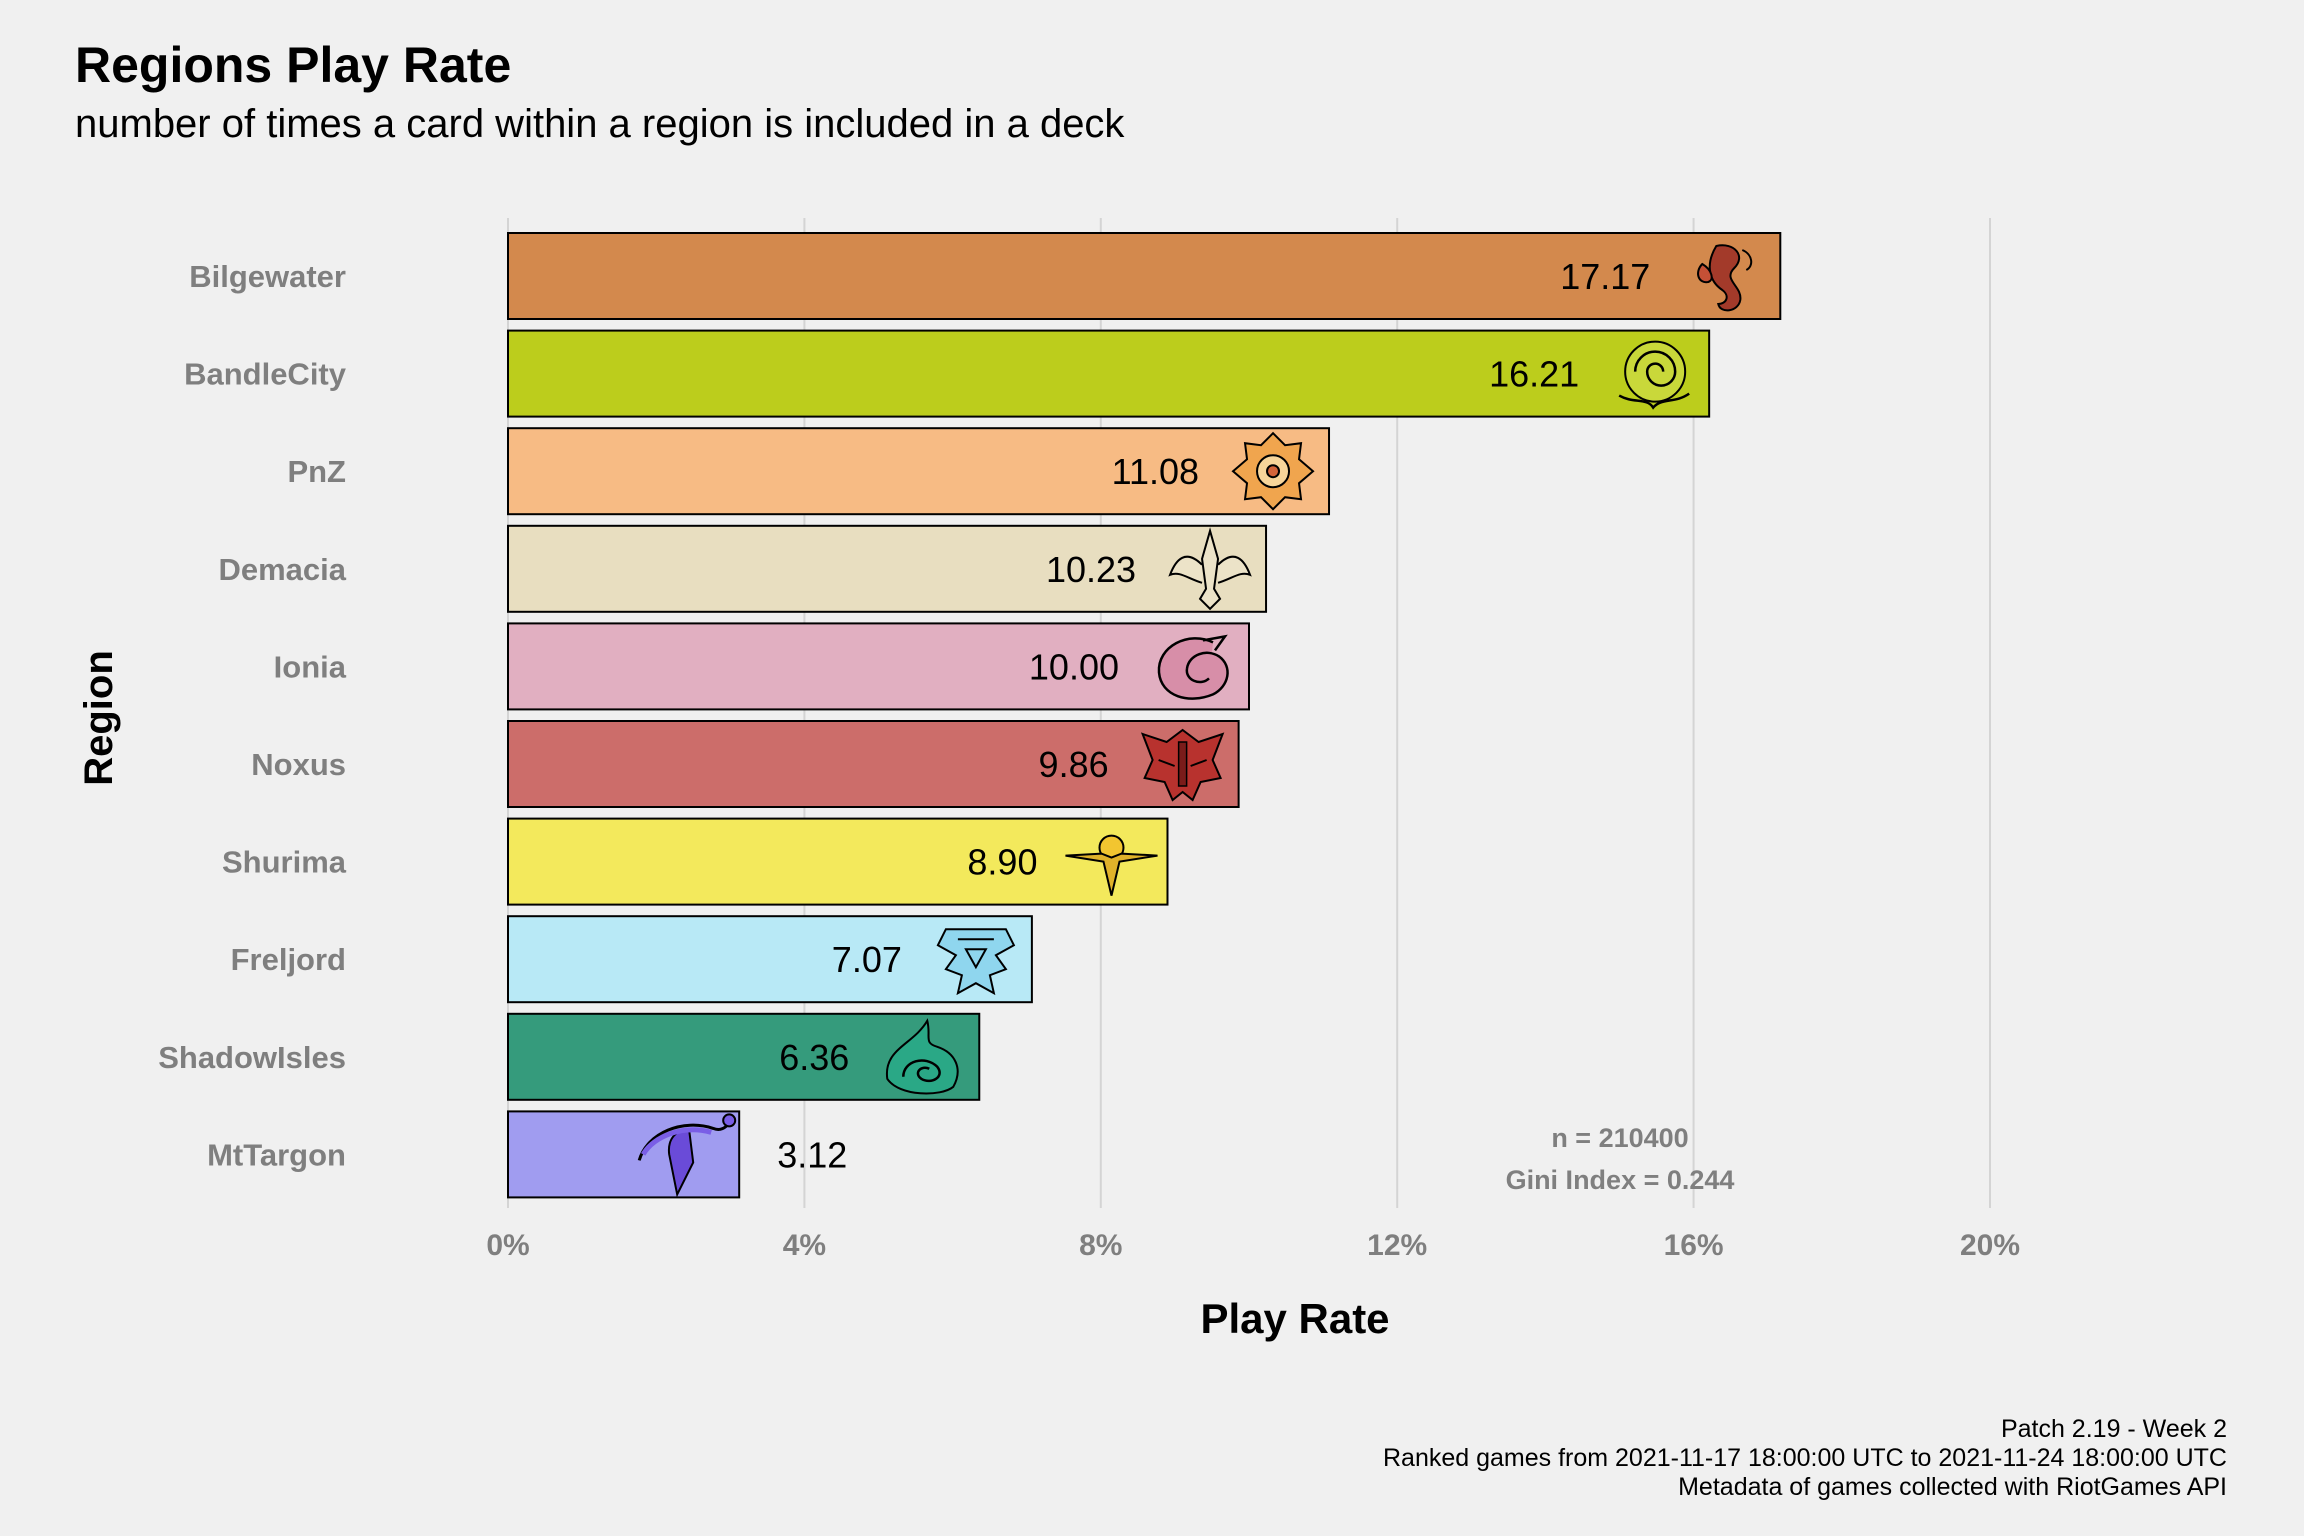  I want to click on bar-bandlecity, so click(1109, 373).